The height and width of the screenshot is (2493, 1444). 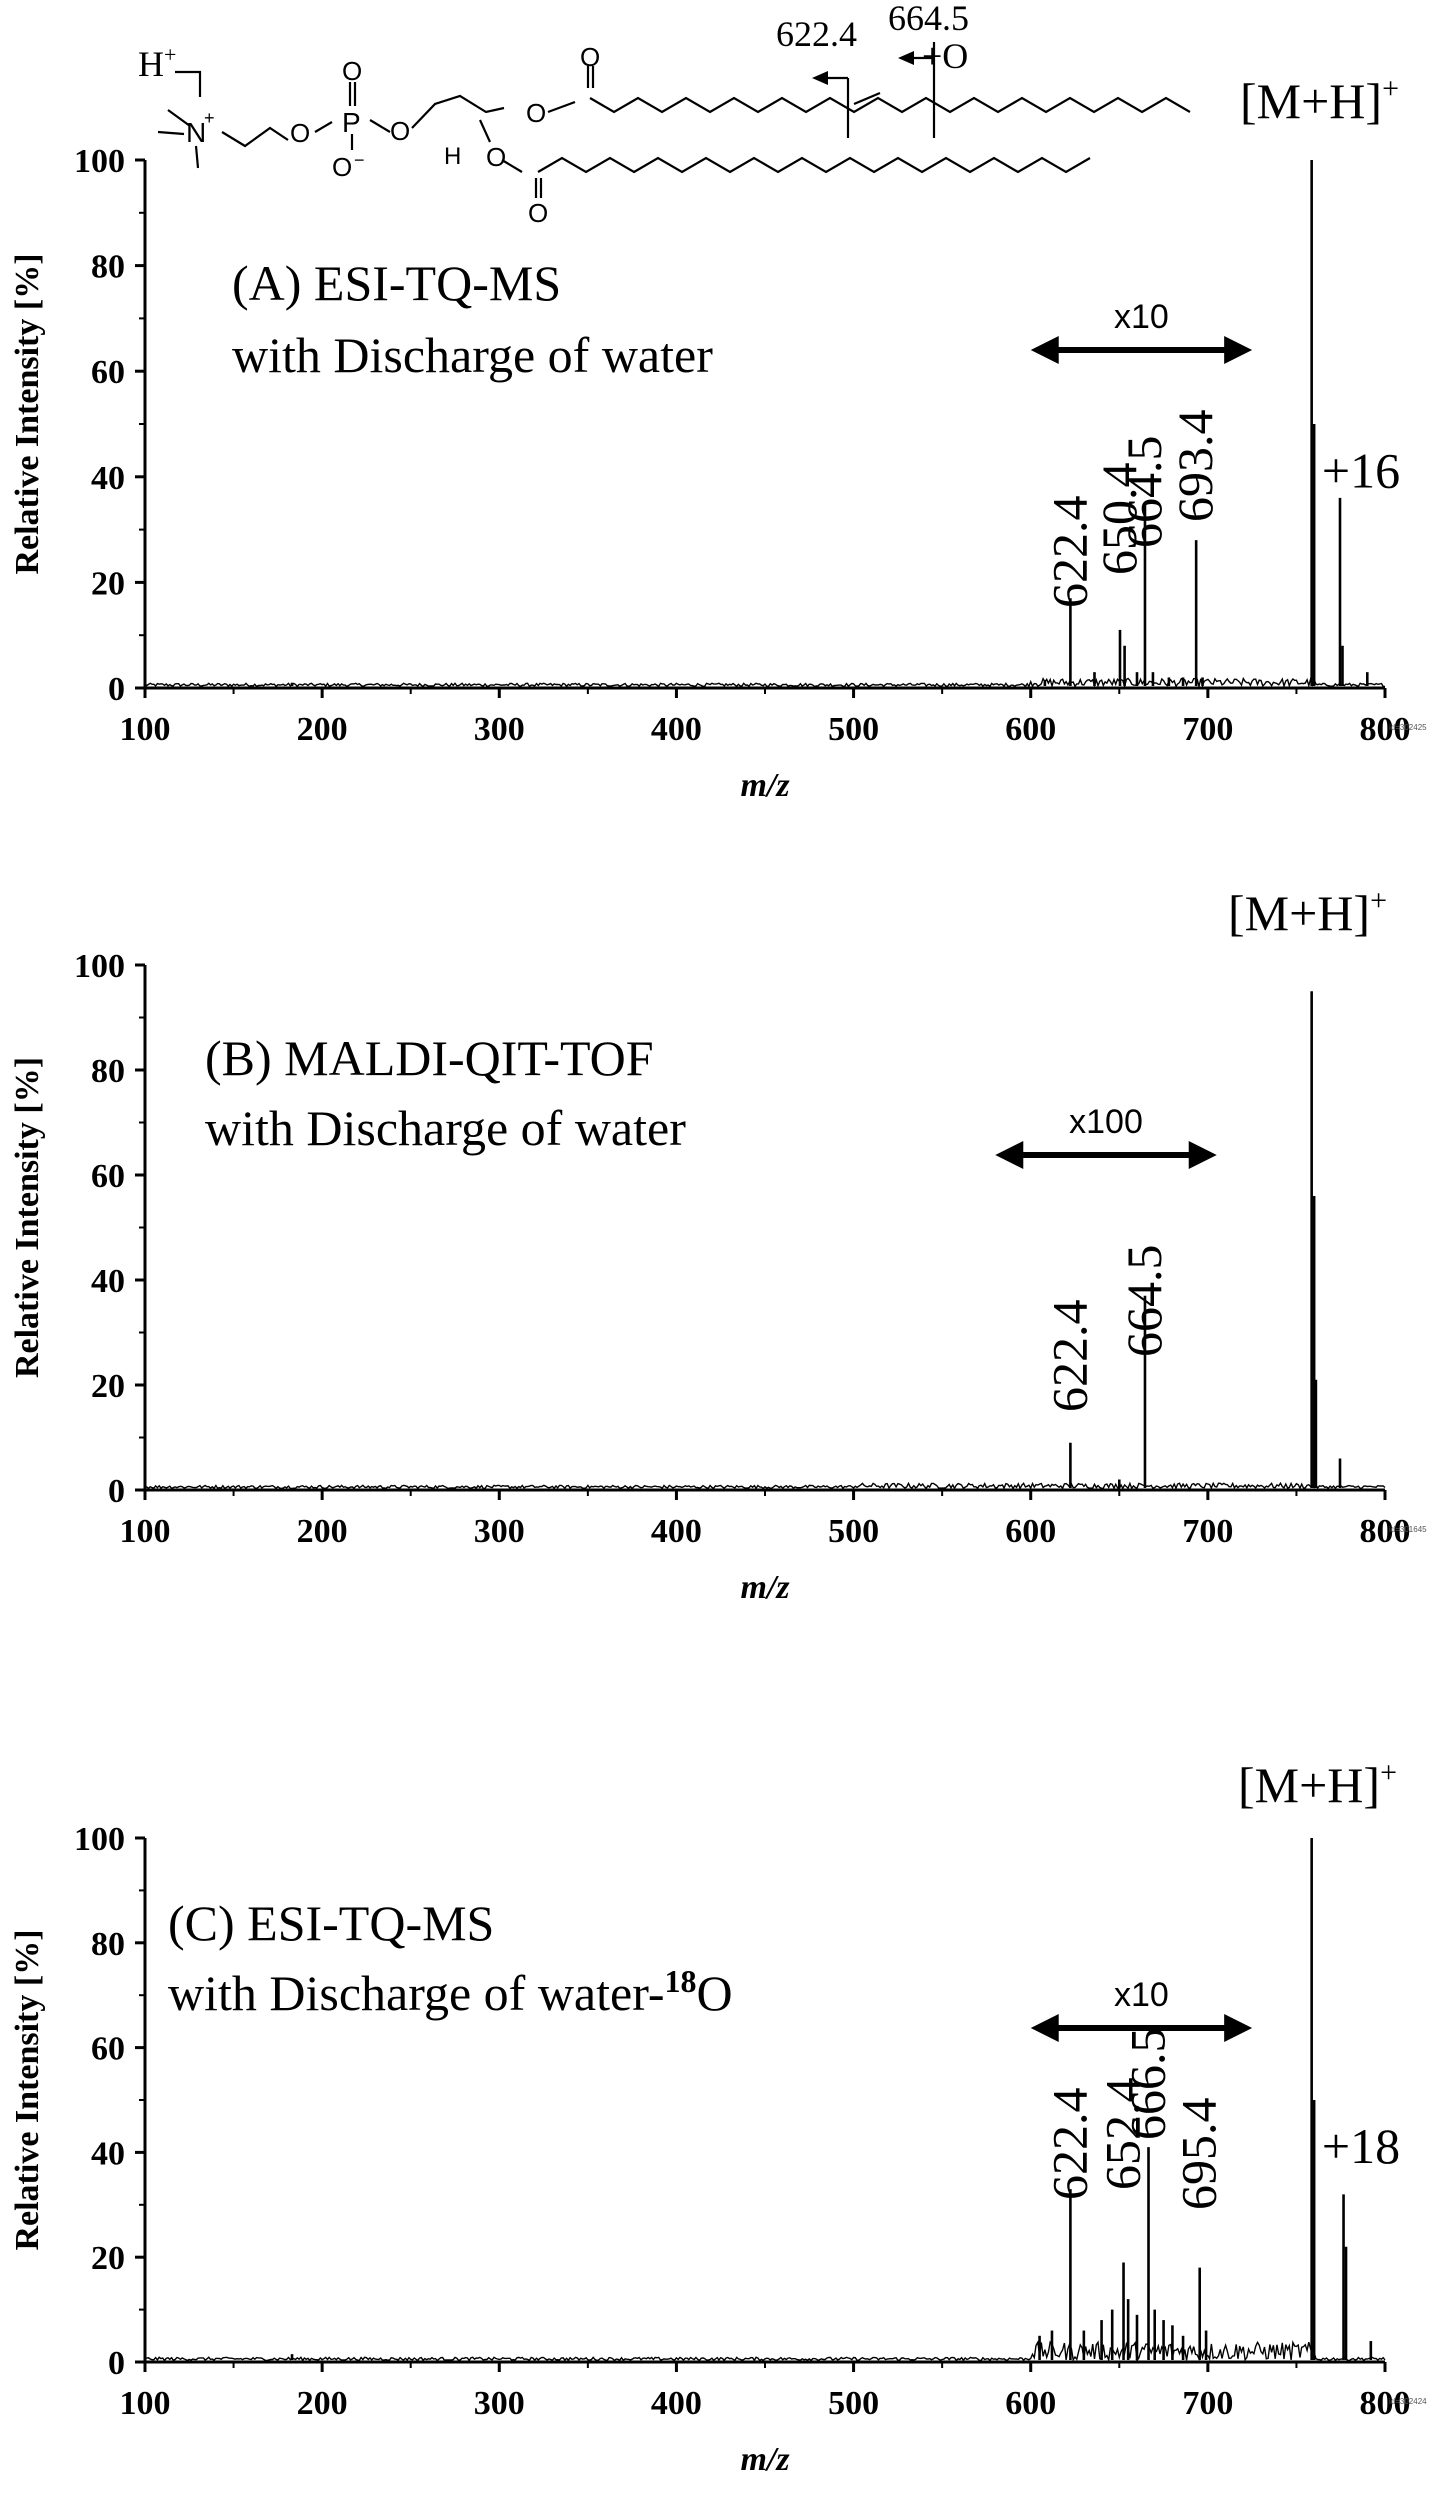 What do you see at coordinates (1408, 727) in the screenshot?
I see `figure-id-stamp: id=302425` at bounding box center [1408, 727].